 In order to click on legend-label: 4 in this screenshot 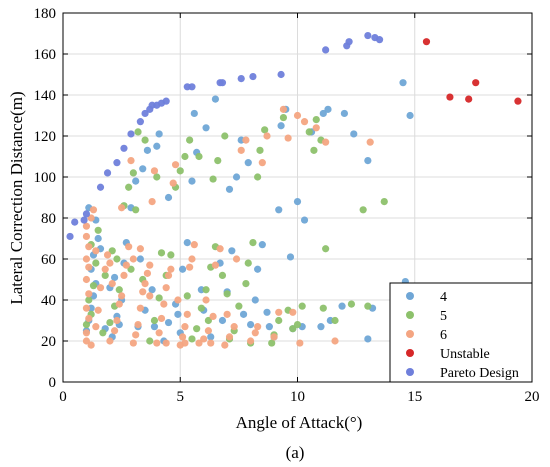, I will do `click(443, 297)`.